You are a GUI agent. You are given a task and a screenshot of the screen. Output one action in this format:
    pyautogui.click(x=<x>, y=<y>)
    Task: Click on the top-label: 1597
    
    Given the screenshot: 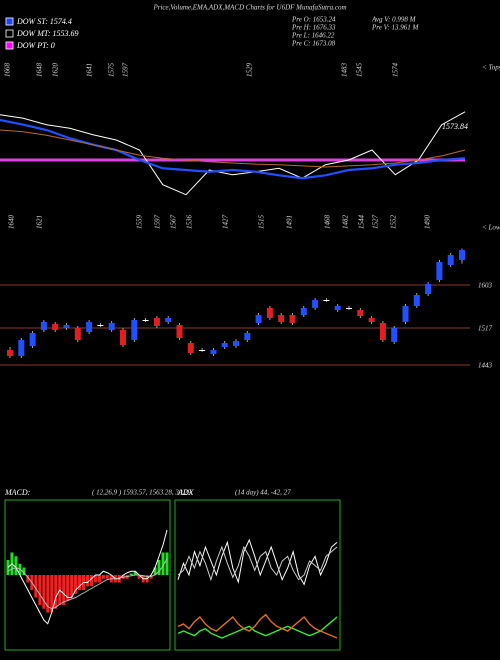 What is the action you would take?
    pyautogui.click(x=126, y=70)
    